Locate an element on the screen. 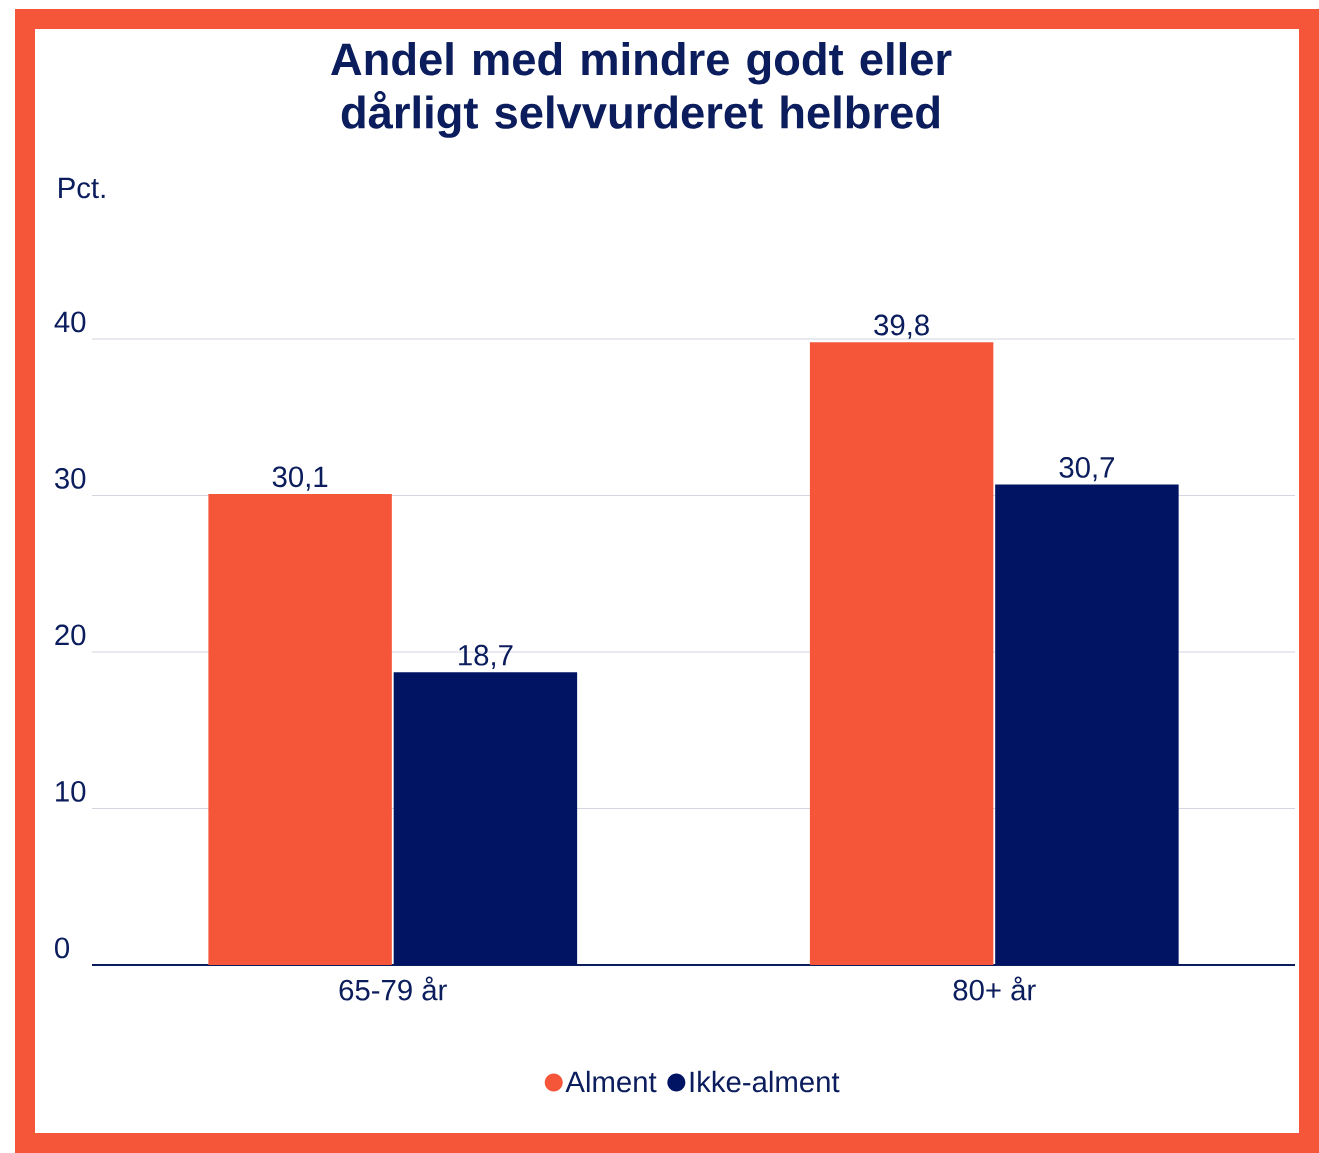 This screenshot has height=1153, width=1319. legend-label: Ikke-alment is located at coordinates (765, 1081).